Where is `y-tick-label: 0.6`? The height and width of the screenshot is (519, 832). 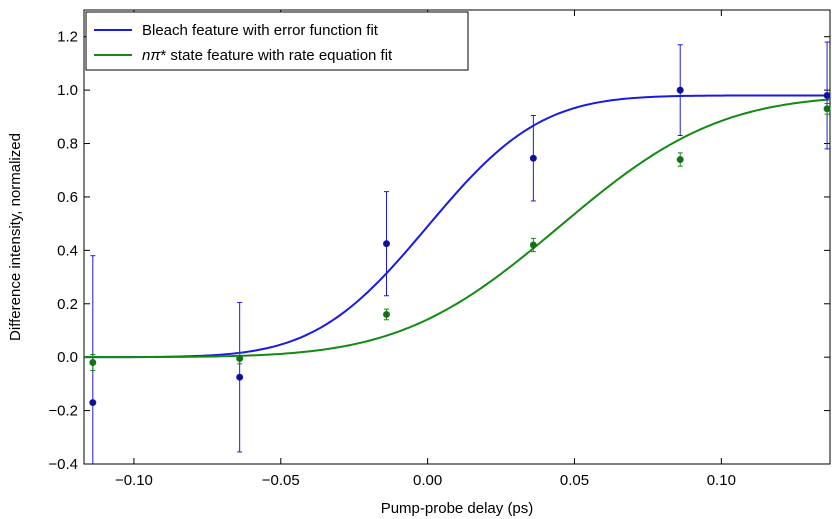
y-tick-label: 0.6 is located at coordinates (67, 197).